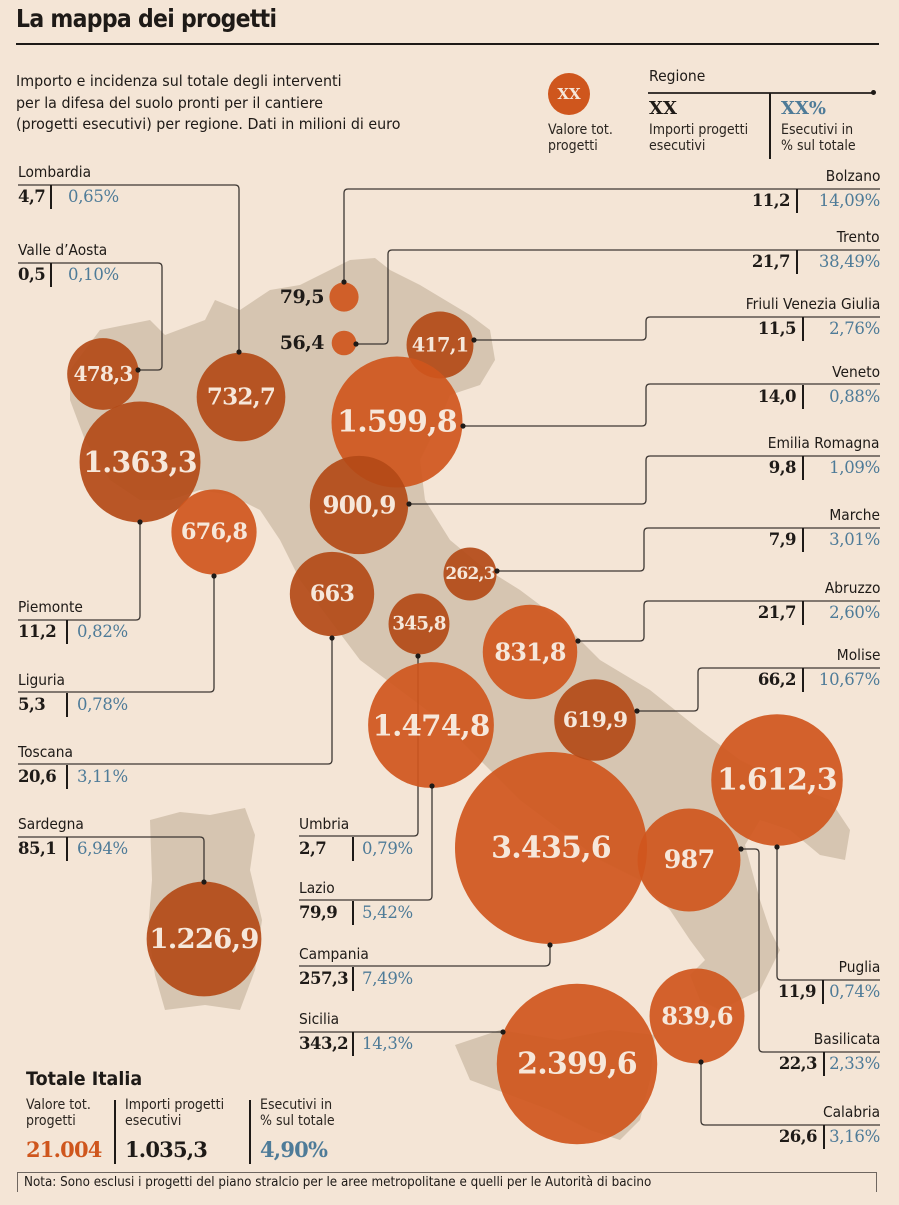 The image size is (899, 1205). I want to click on totals-pct-label: Esecutivi in % sul totale, so click(297, 1113).